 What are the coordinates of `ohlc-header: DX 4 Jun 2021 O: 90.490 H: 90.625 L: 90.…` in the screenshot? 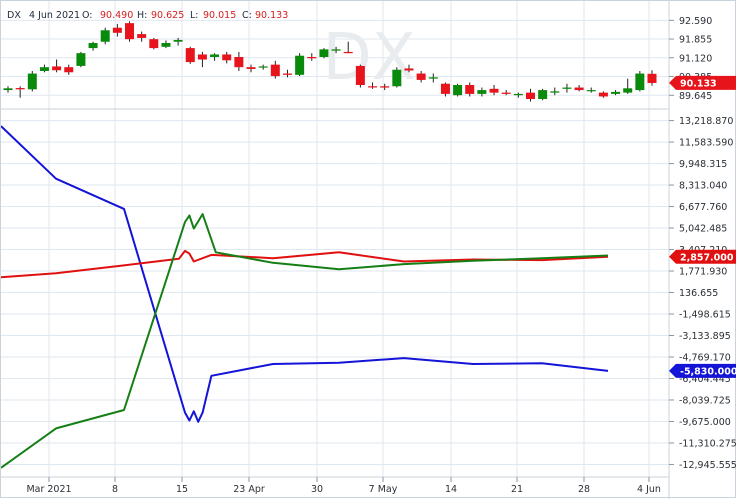 It's located at (147, 15).